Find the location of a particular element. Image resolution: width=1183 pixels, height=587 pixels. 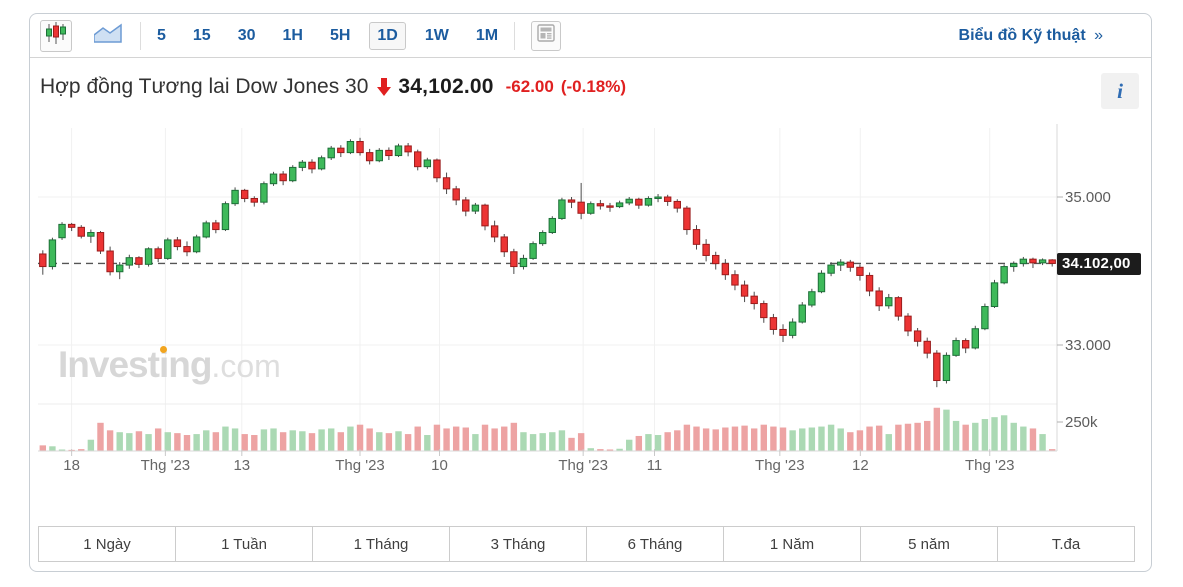

chart-toolbar: 5 15 30 1H 5H 1D 1W 1M Biểu đ is located at coordinates (590, 36).